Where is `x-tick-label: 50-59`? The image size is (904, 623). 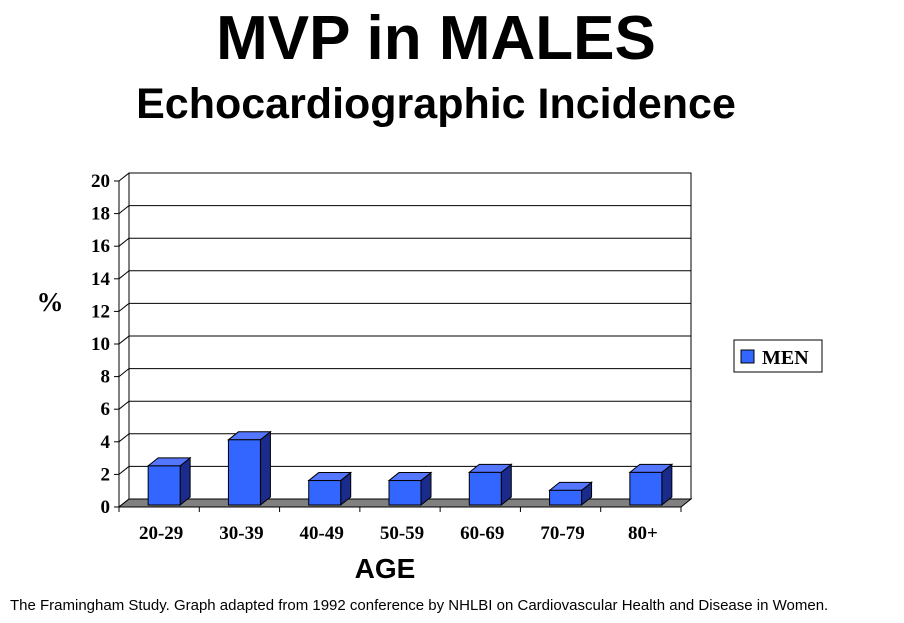 x-tick-label: 50-59 is located at coordinates (402, 533).